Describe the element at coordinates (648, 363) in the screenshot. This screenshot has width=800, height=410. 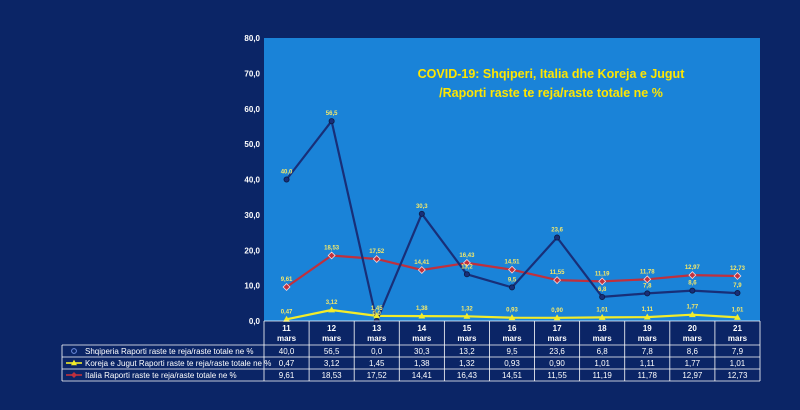
I see `table-cell: 1,11` at that location.